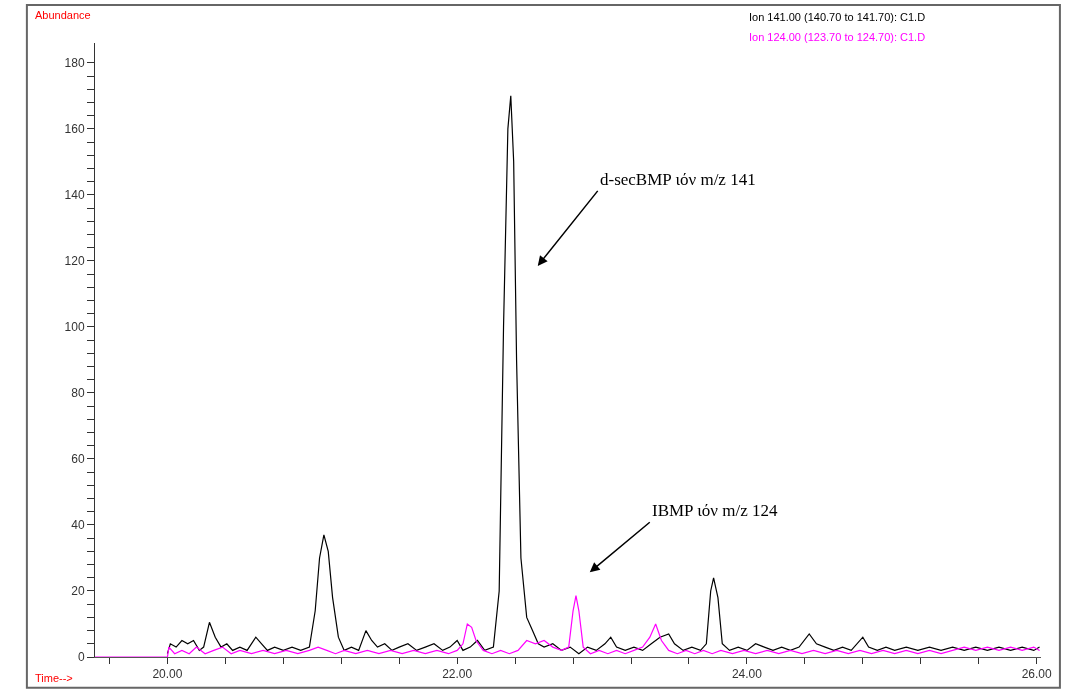 The width and height of the screenshot is (1065, 693). I want to click on y-tick-label: 180, so click(74, 63).